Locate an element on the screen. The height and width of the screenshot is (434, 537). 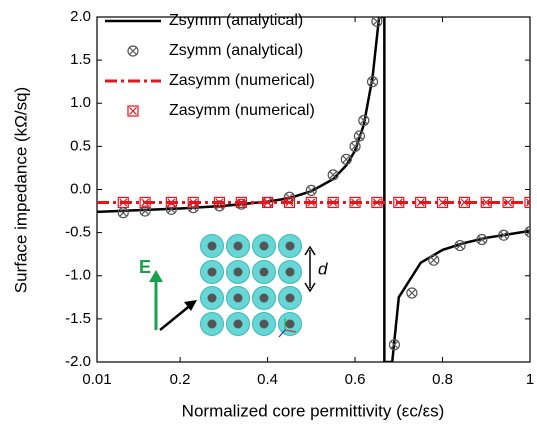
legend-label: Zsymm (analytical) is located at coordinates (236, 50).